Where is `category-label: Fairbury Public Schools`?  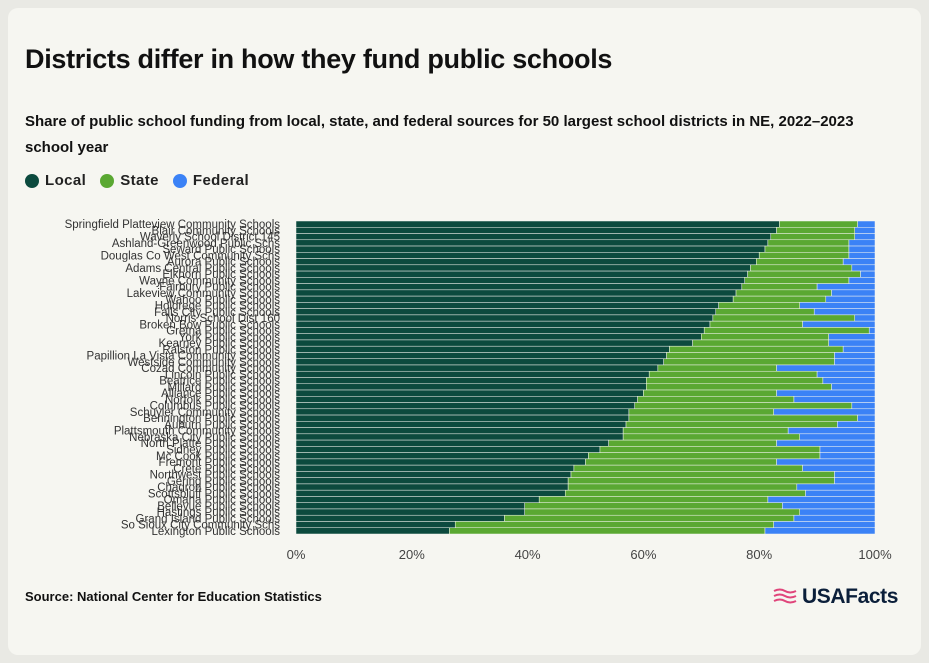 category-label: Fairbury Public Schools is located at coordinates (219, 288).